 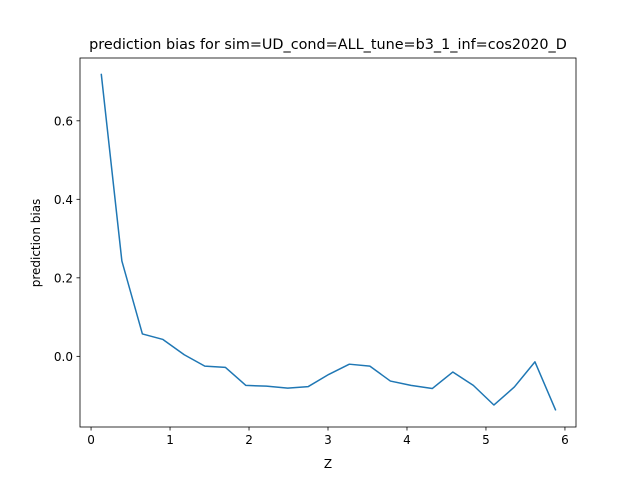 I want to click on x-axis-label: Z, so click(x=328, y=464).